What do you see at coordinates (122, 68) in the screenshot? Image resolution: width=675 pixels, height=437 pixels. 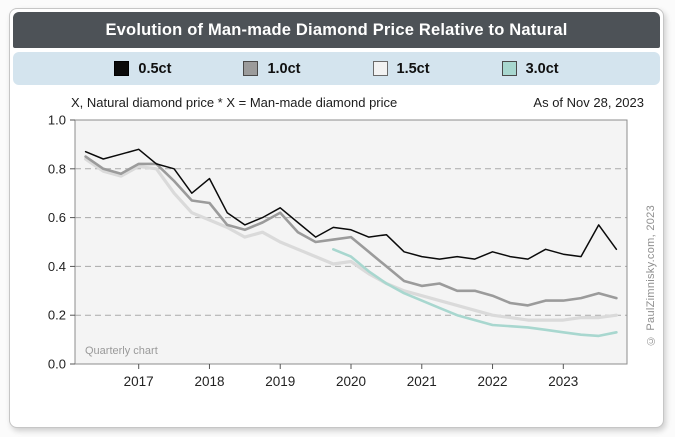 I see `legend-swatch-0-5ct` at bounding box center [122, 68].